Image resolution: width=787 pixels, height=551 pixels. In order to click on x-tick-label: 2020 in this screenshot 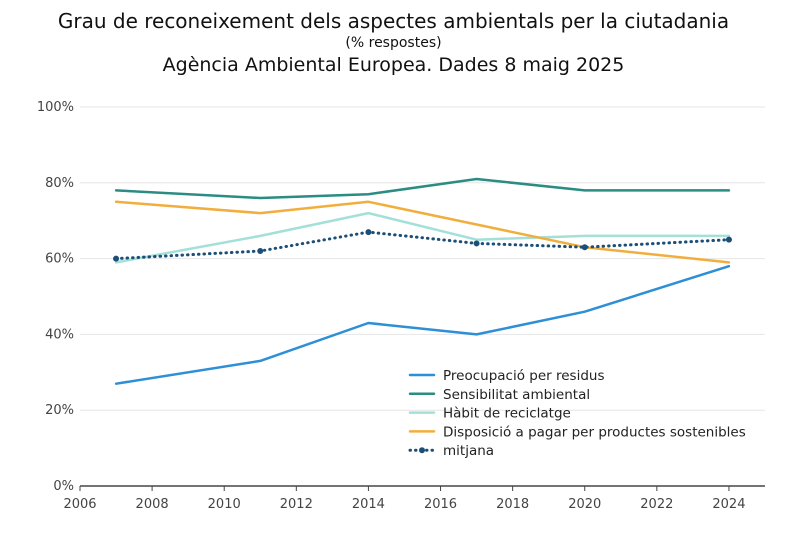, I will do `click(584, 504)`.